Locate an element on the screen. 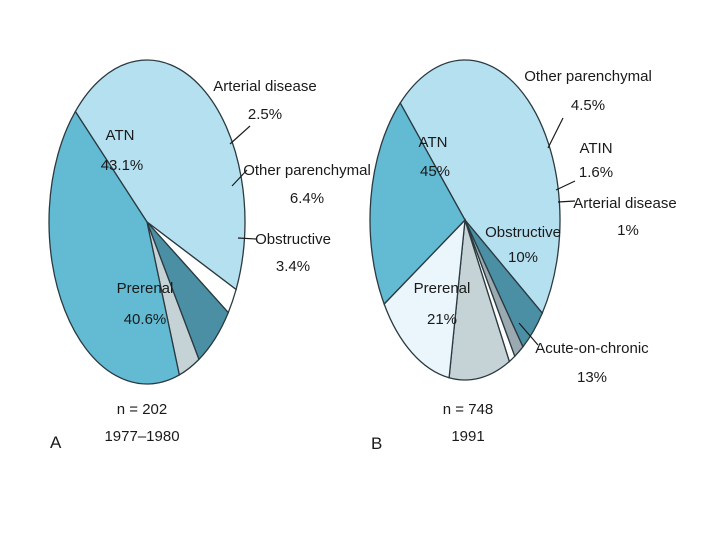  leader-b-acute-on-chronic is located at coordinates (528, 334).